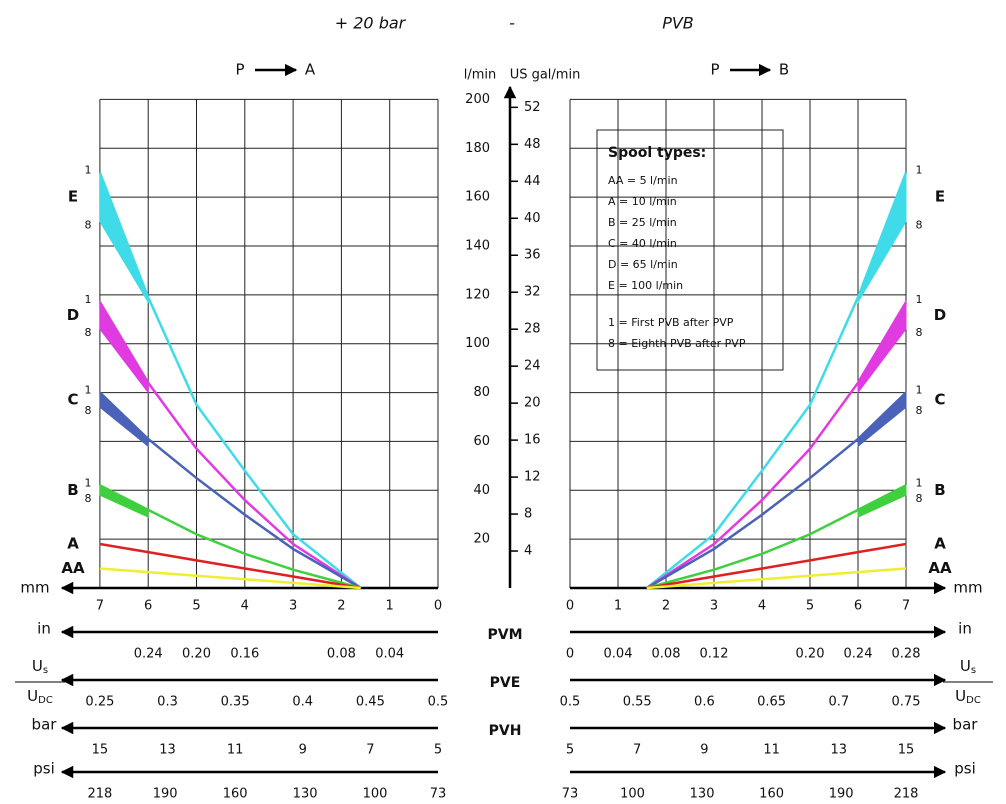 This screenshot has width=1006, height=804. Describe the element at coordinates (645, 285) in the screenshot. I see `legend-item: E = 100 l/min` at that location.